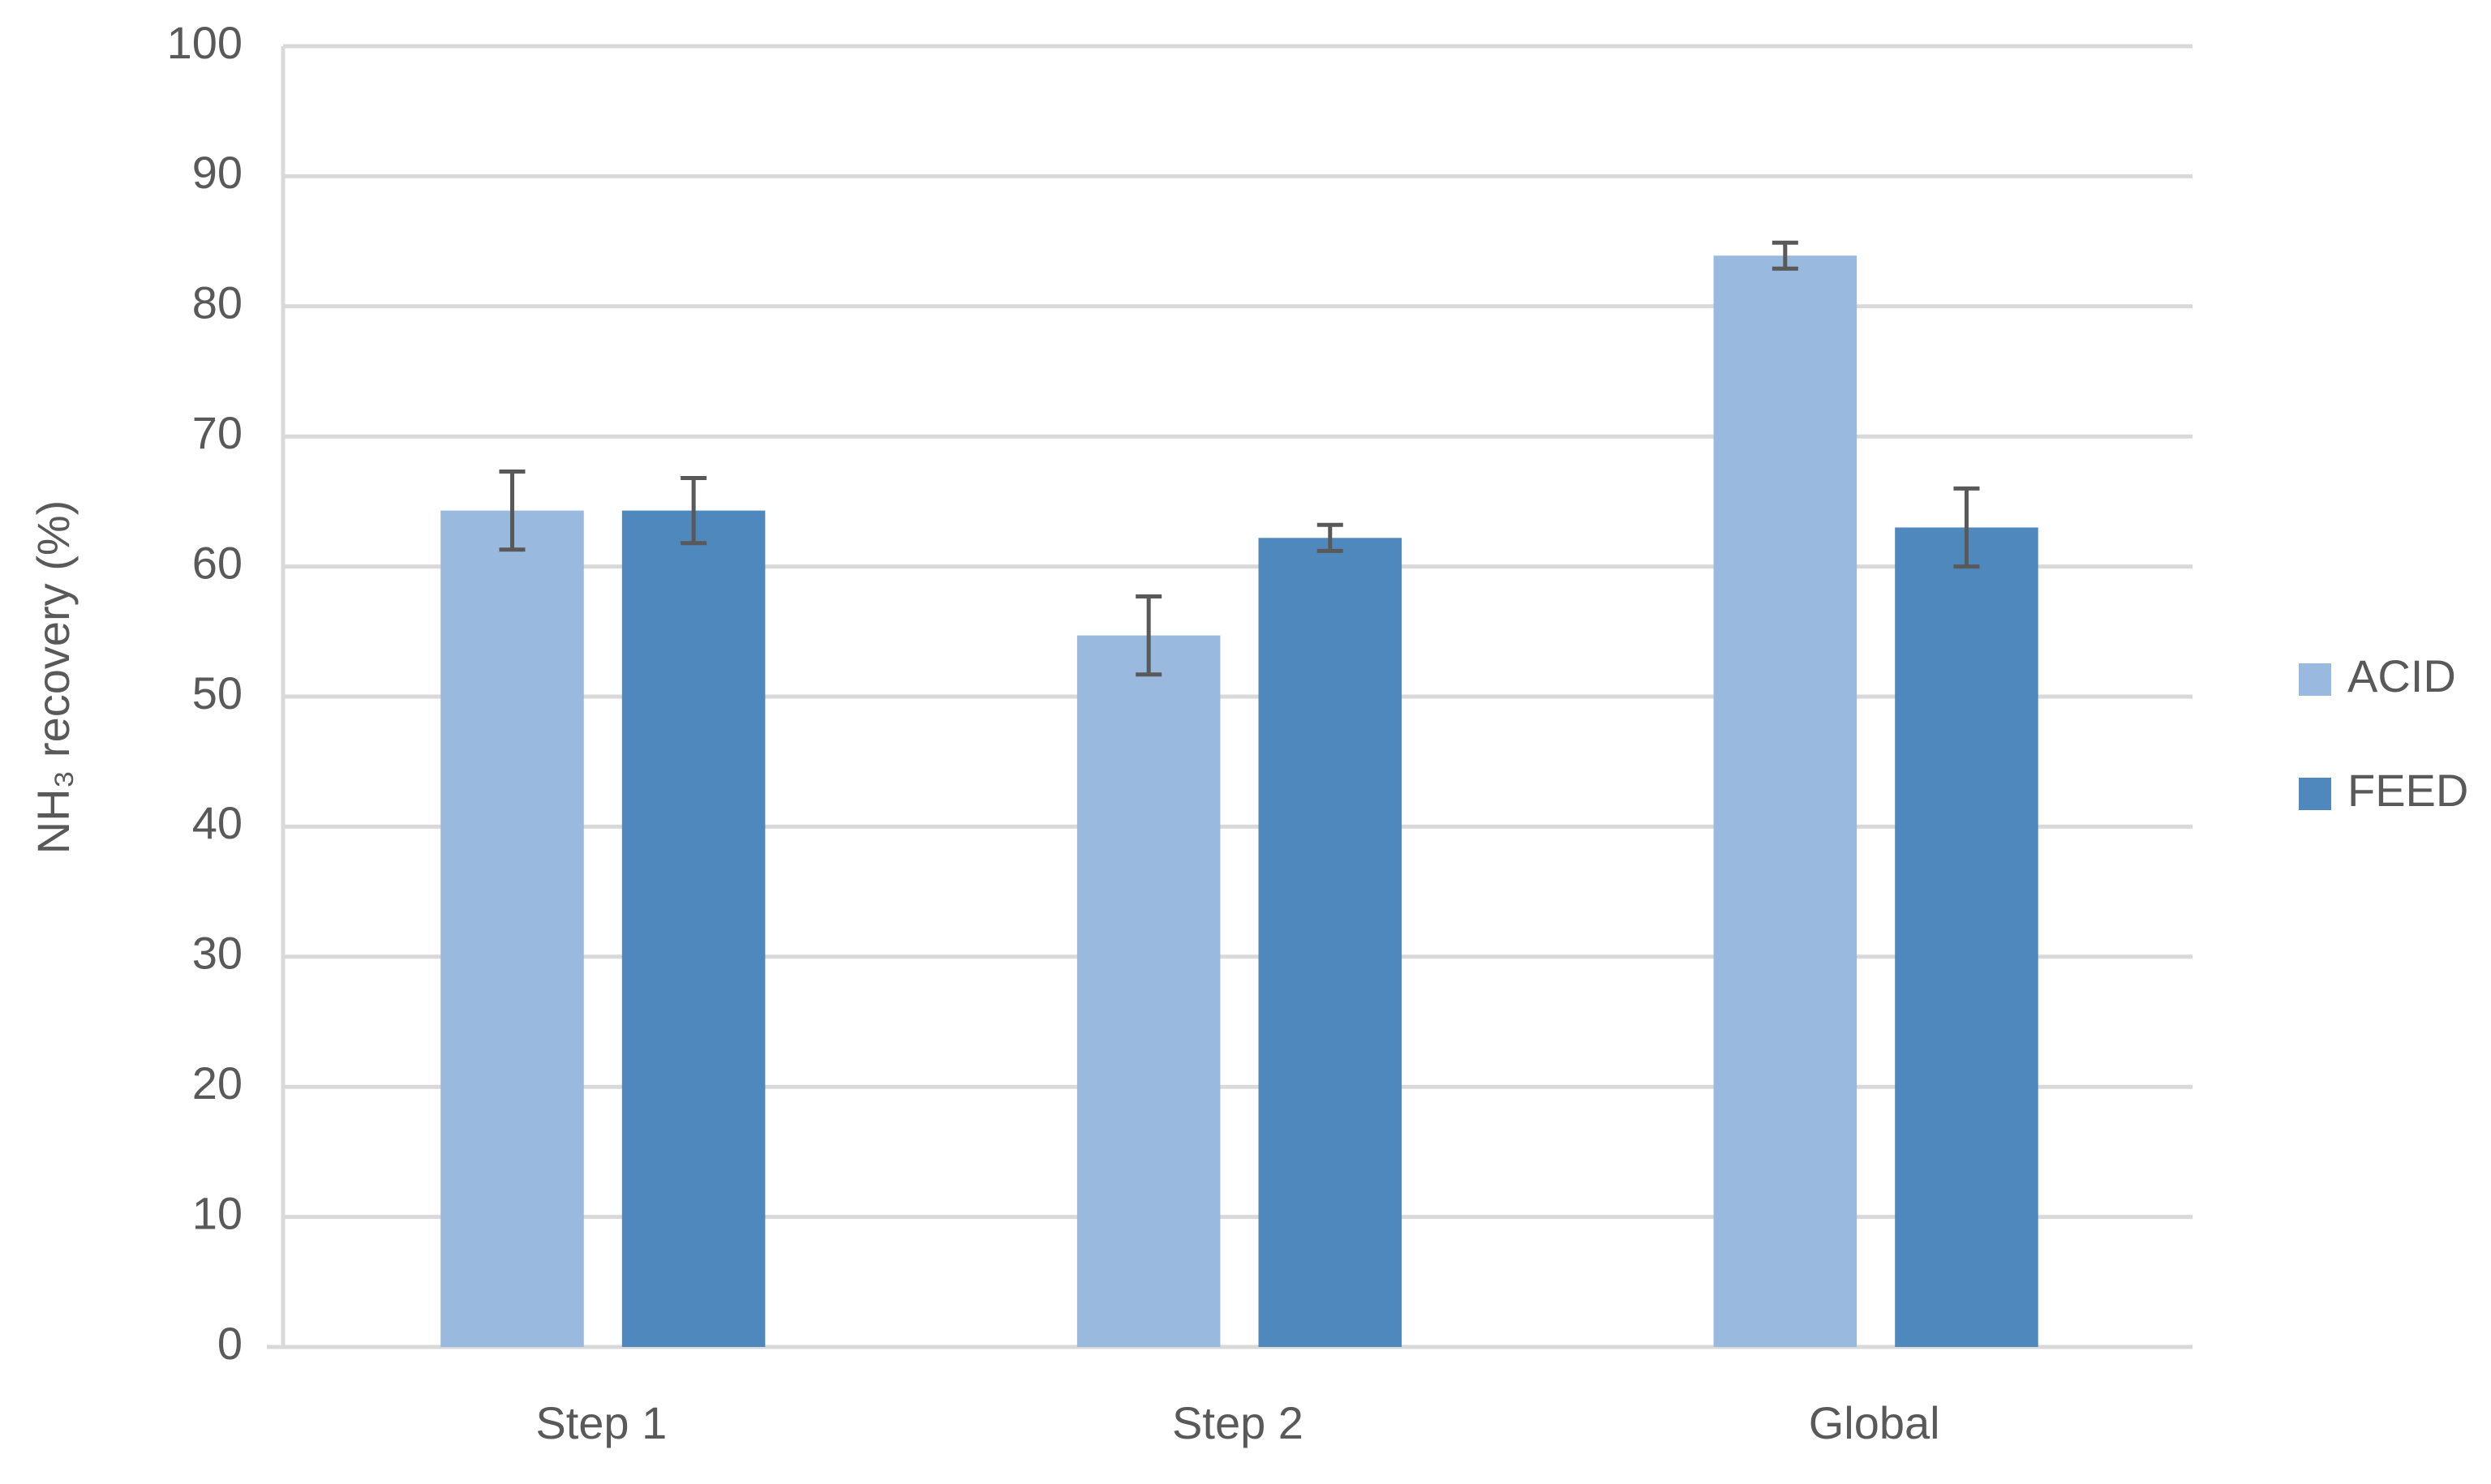 This screenshot has width=2491, height=1484. What do you see at coordinates (217, 1083) in the screenshot?
I see `y-tick-label: 20` at bounding box center [217, 1083].